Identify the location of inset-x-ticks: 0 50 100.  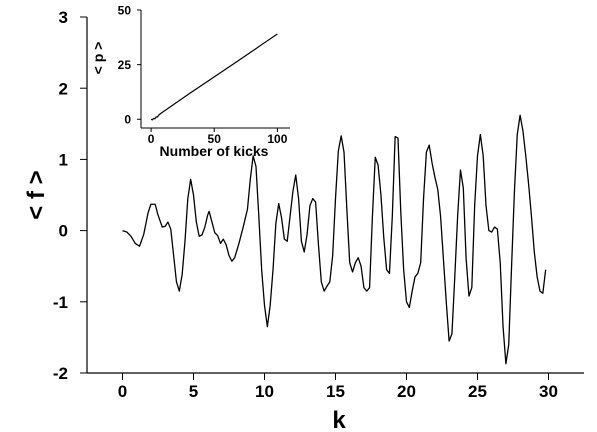
(218, 137).